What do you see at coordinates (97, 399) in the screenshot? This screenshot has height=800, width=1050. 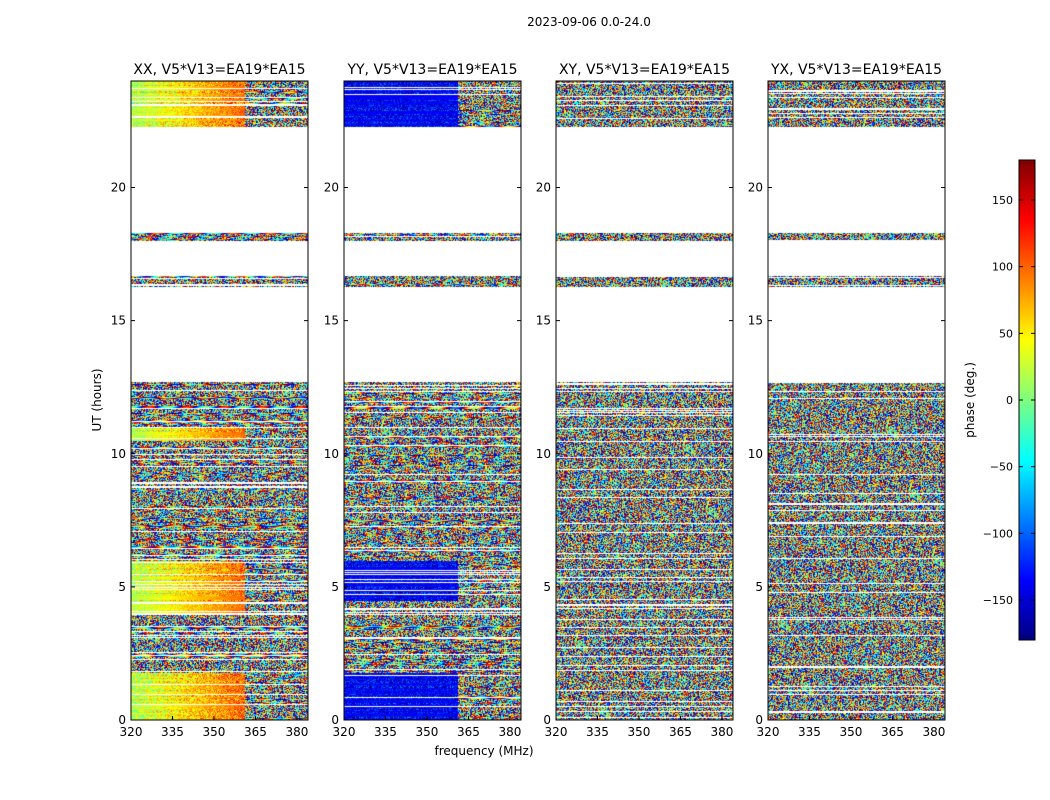 I see `y-axis-label: UT (hours)` at bounding box center [97, 399].